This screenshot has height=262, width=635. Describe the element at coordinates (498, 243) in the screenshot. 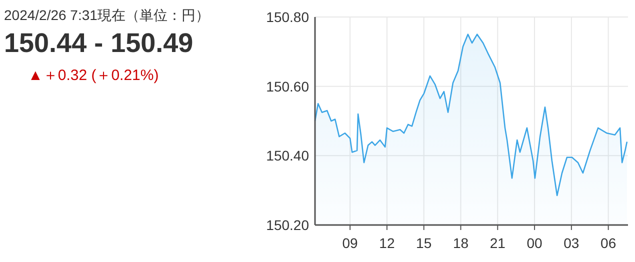

I see `x-tick-label: 21` at that location.